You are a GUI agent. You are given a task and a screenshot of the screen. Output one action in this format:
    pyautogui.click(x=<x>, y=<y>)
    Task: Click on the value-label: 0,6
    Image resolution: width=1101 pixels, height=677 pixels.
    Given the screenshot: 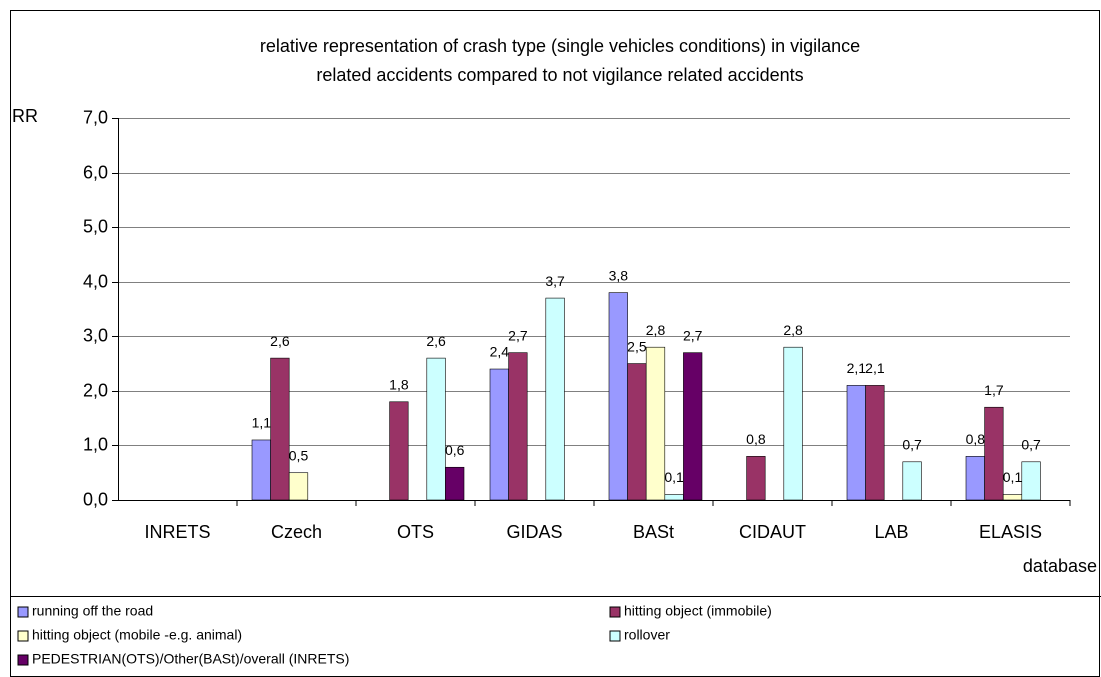 What is the action you would take?
    pyautogui.click(x=455, y=450)
    